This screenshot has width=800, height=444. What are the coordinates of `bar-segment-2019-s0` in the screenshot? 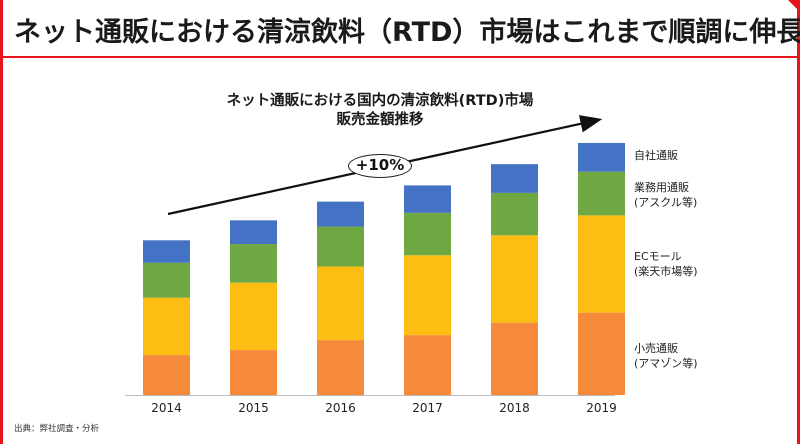 It's located at (601, 353).